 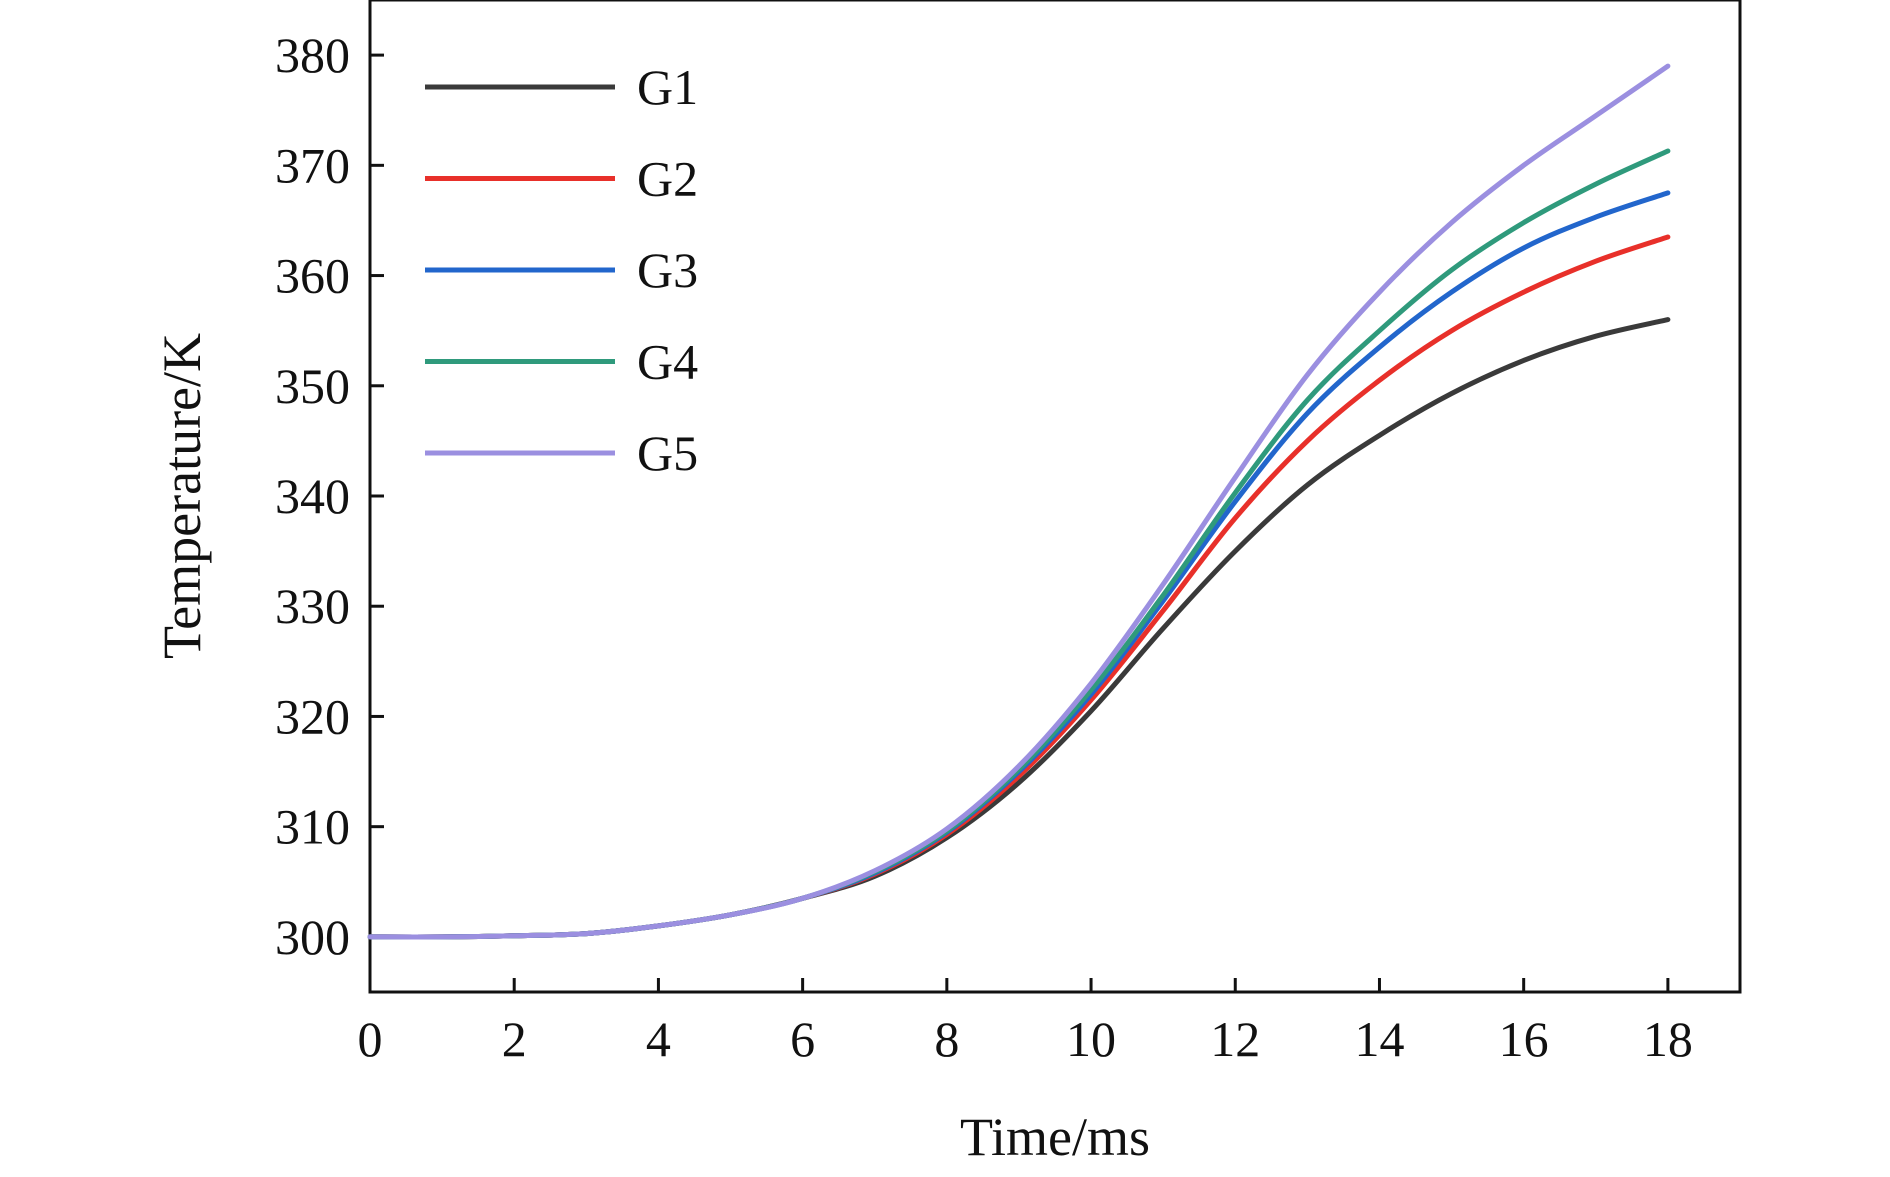 What do you see at coordinates (312, 496) in the screenshot?
I see `y-tick-label: 340` at bounding box center [312, 496].